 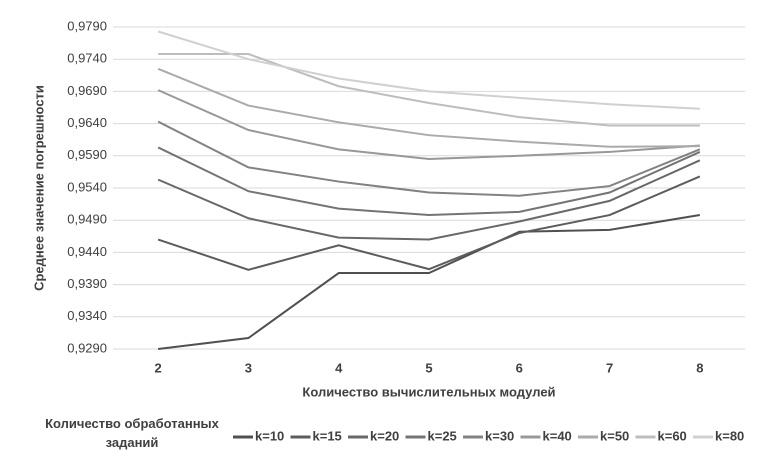 I want to click on x-tick-label: 6, so click(x=519, y=367).